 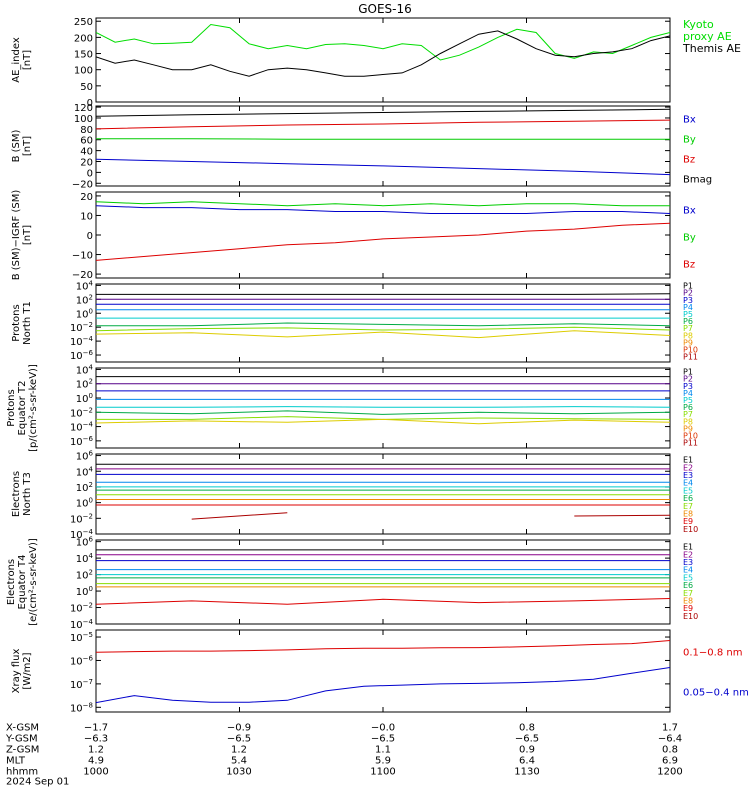 What do you see at coordinates (82, 624) in the screenshot?
I see `y-tick-label: 10⁻⁴` at bounding box center [82, 624].